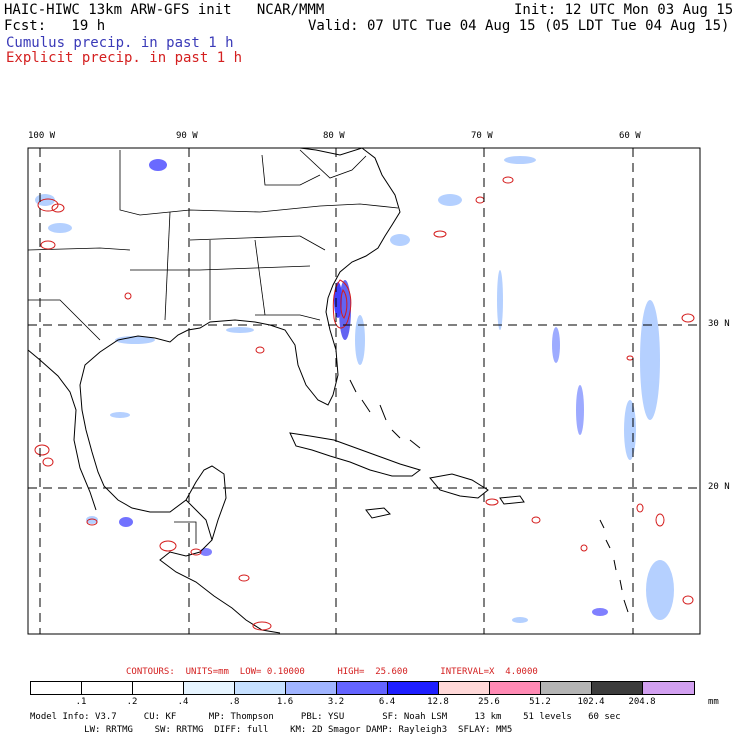 The width and height of the screenshot is (740, 740). What do you see at coordinates (124, 58) in the screenshot?
I see `legend-explicit: Explicit precip. in past 1 h` at bounding box center [124, 58].